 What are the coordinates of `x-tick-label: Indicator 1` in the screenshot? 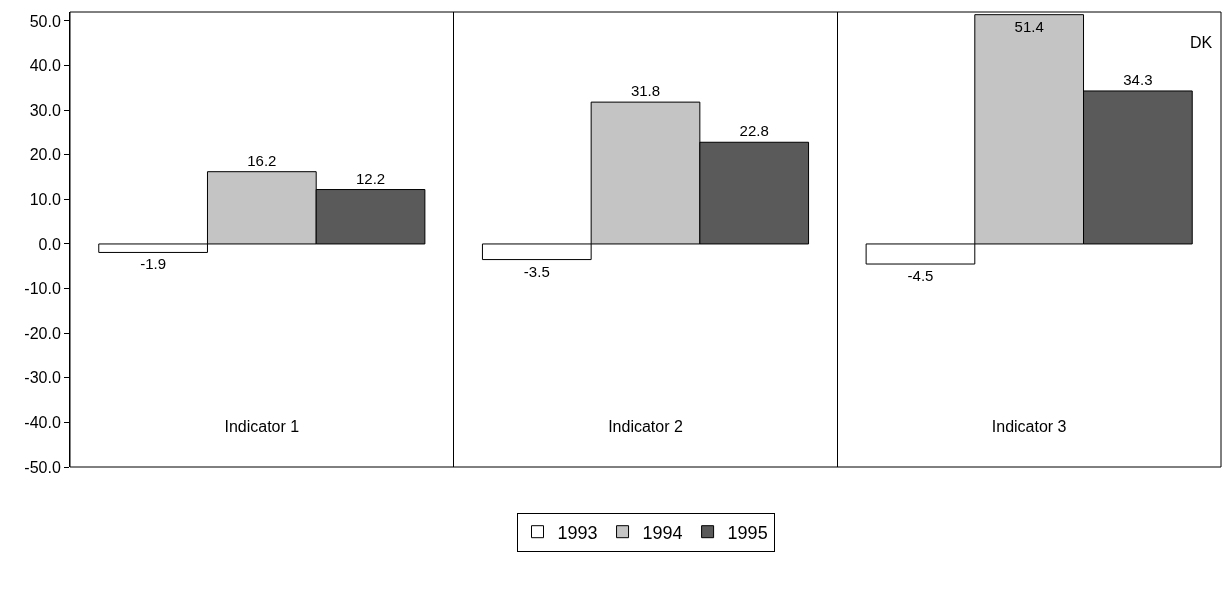 It's located at (262, 426).